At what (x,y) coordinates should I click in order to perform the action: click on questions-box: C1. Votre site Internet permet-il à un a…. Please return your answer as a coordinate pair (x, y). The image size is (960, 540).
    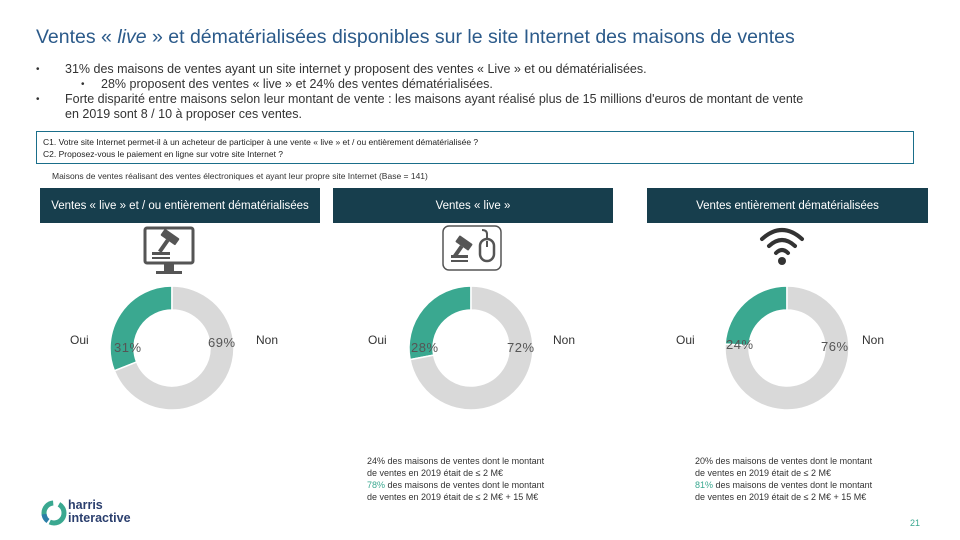
    Looking at the image, I should click on (475, 147).